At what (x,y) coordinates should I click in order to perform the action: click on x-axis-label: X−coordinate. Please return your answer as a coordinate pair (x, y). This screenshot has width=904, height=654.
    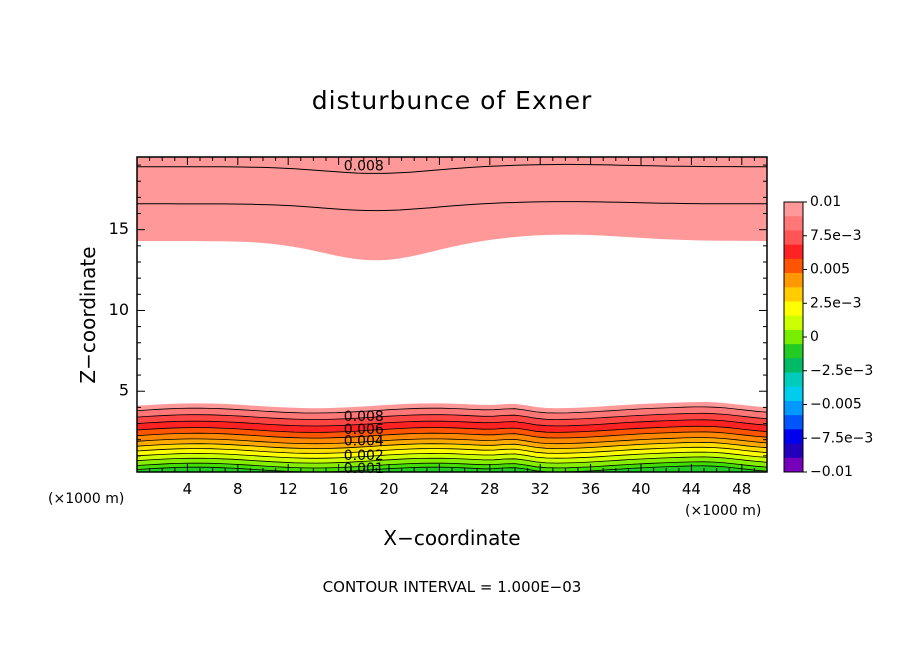
    Looking at the image, I should click on (452, 538).